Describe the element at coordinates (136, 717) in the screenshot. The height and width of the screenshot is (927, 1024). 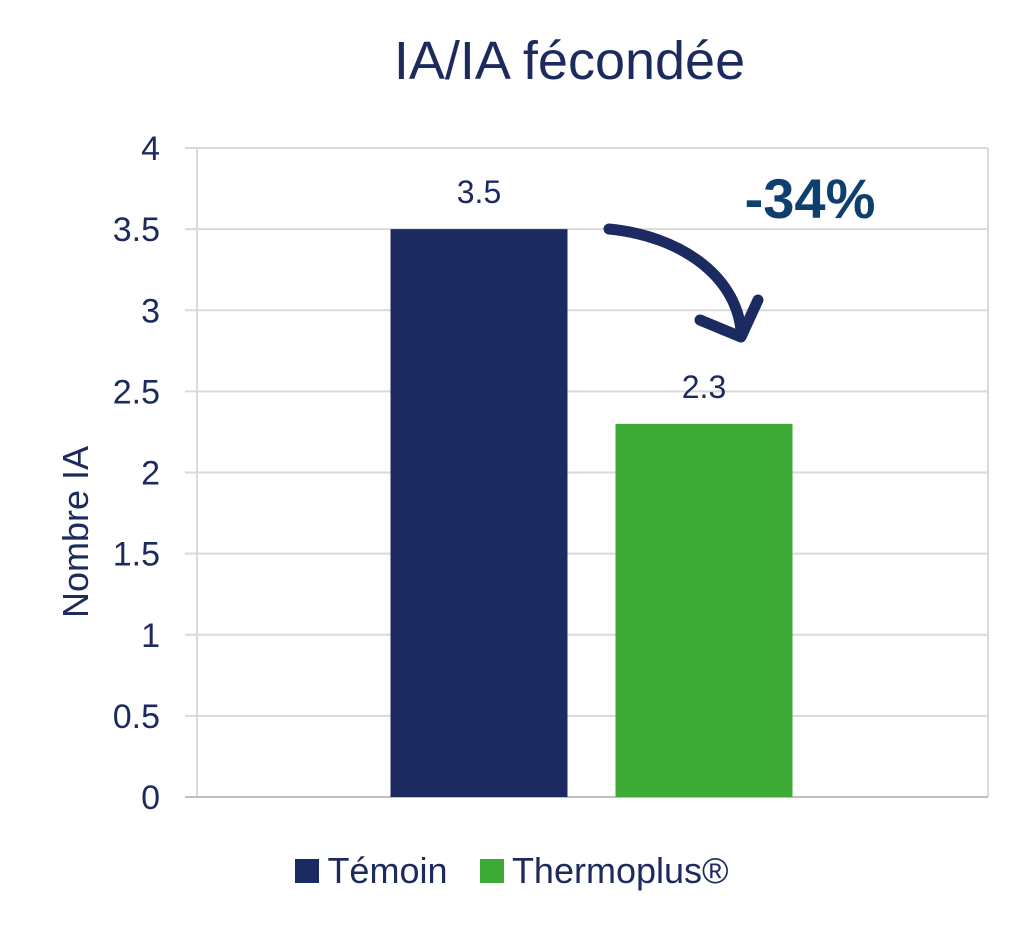
I see `y-tick-label: 0.5` at that location.